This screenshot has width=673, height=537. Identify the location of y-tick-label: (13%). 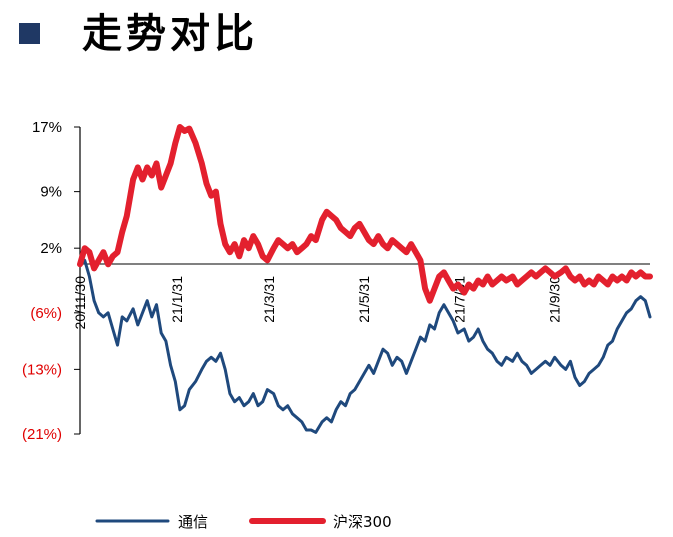
(42, 369).